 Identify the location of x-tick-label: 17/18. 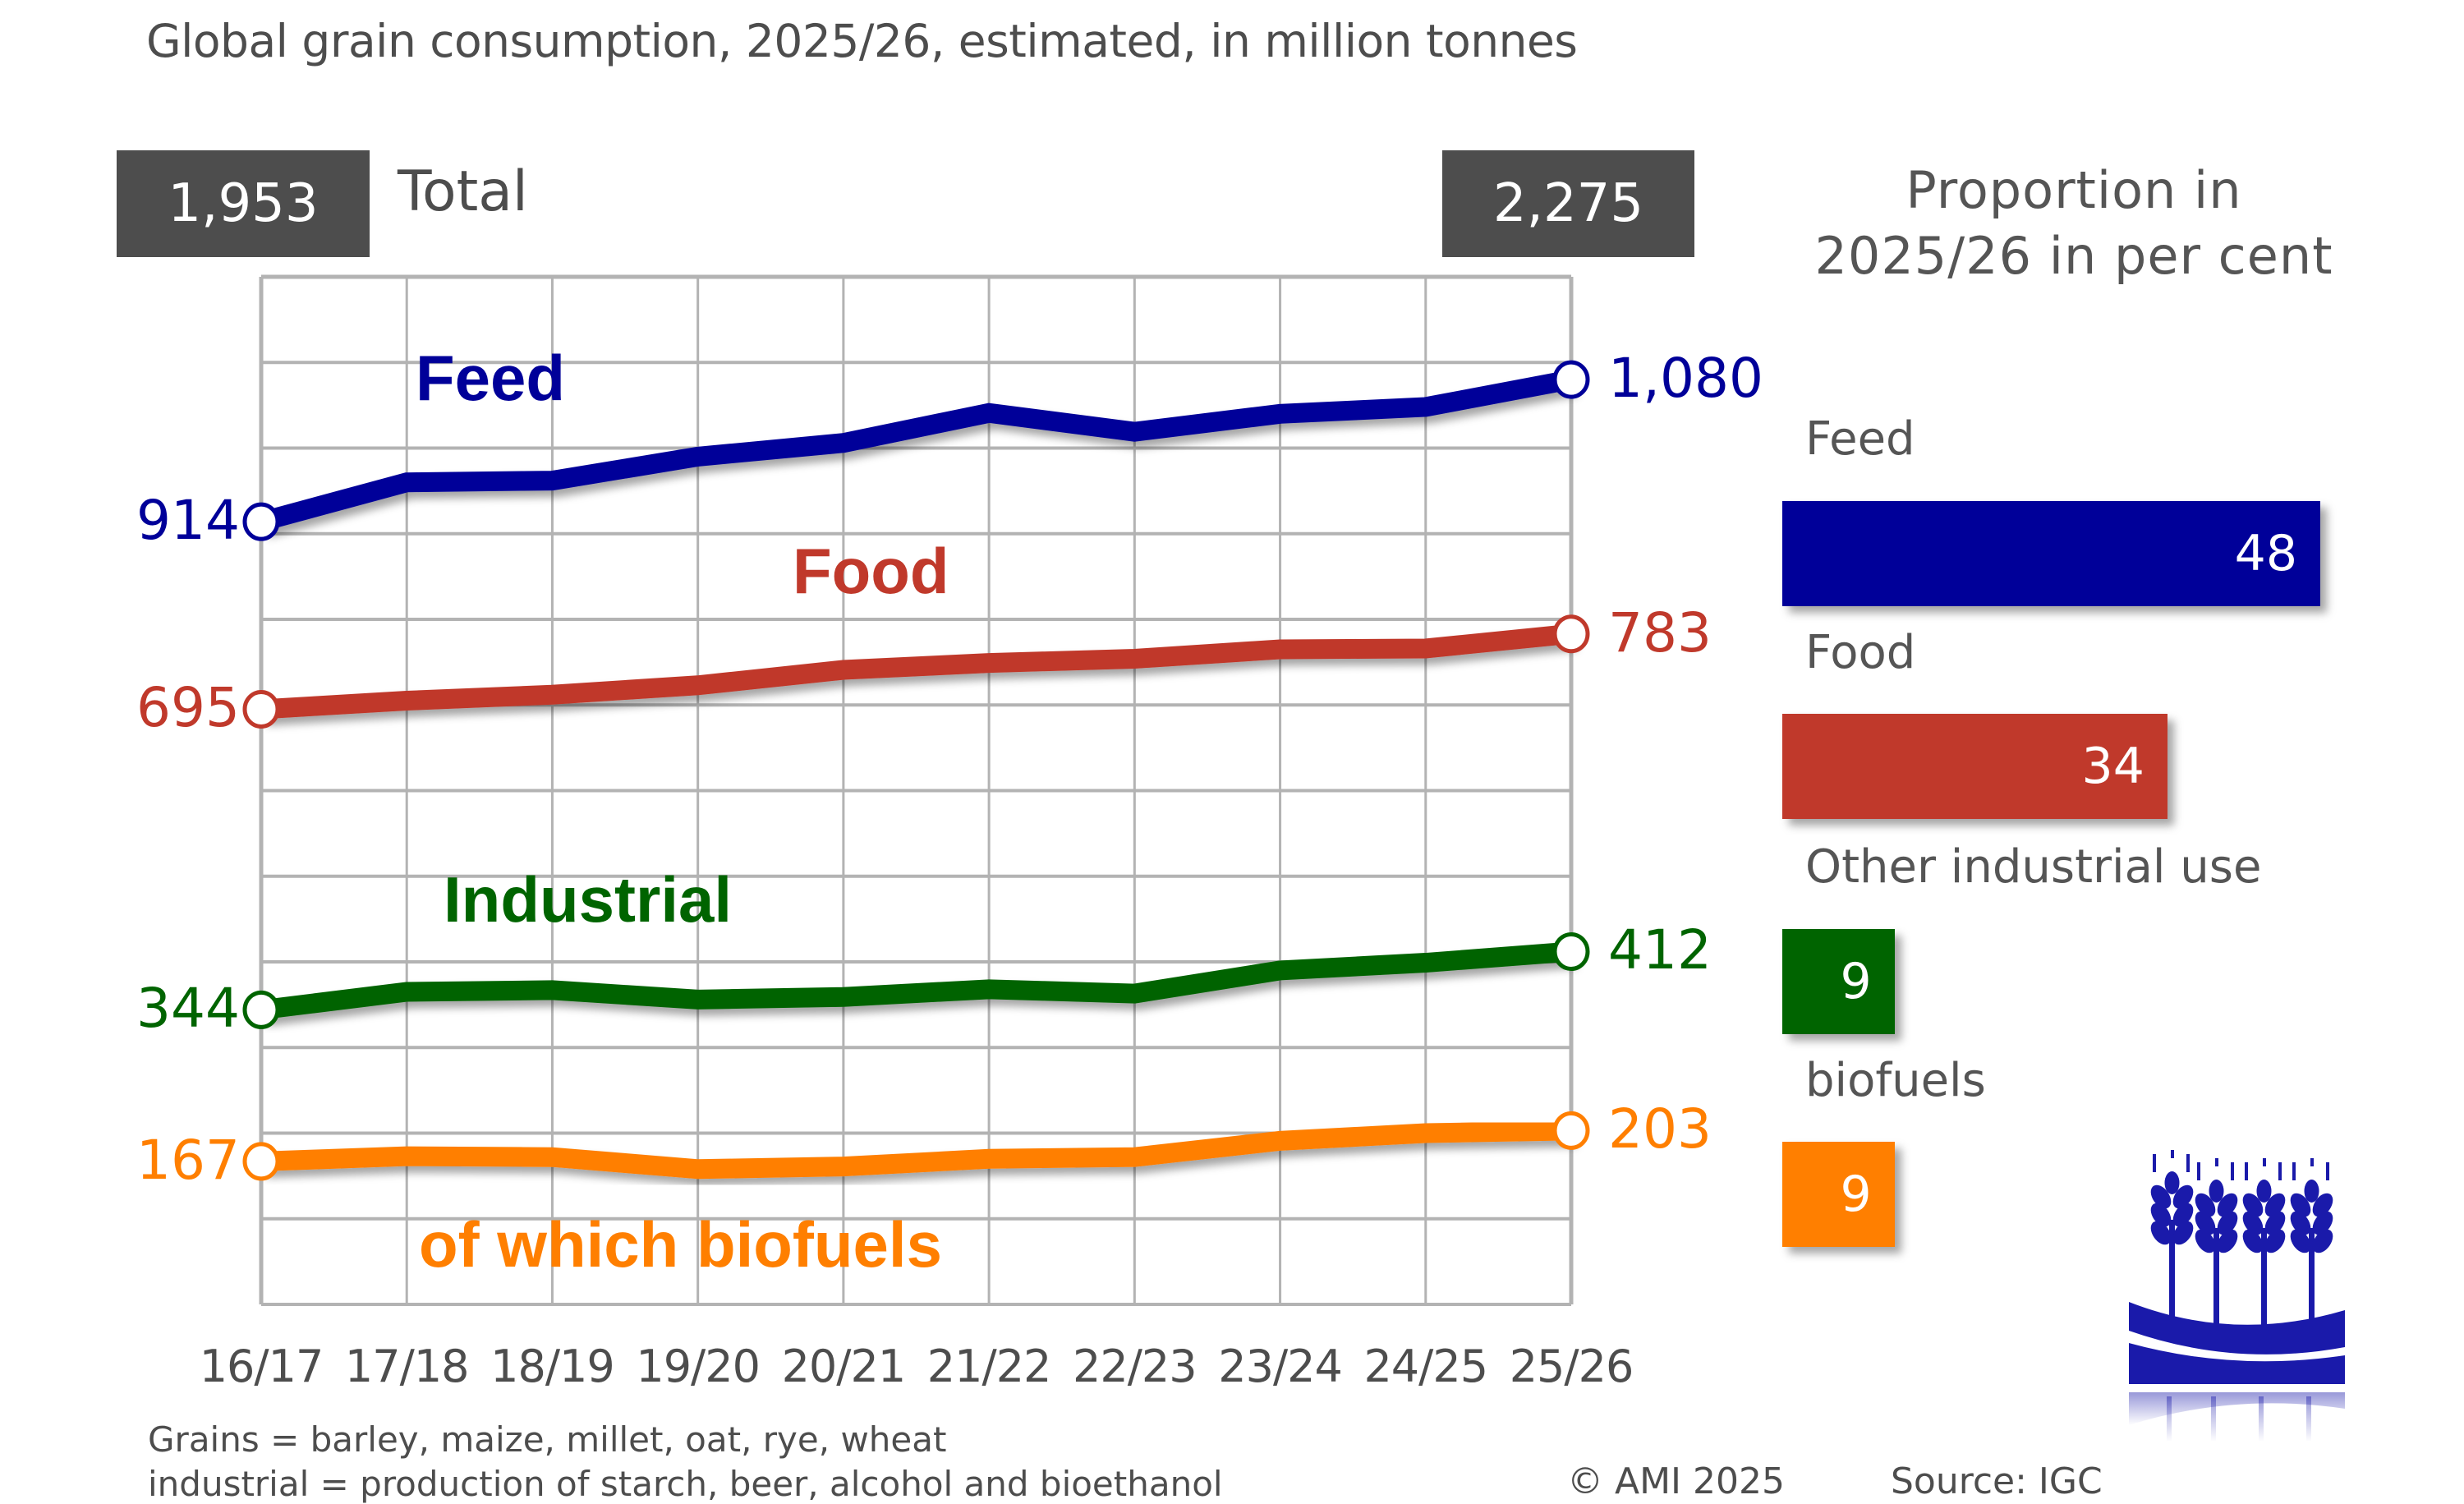
(407, 1366).